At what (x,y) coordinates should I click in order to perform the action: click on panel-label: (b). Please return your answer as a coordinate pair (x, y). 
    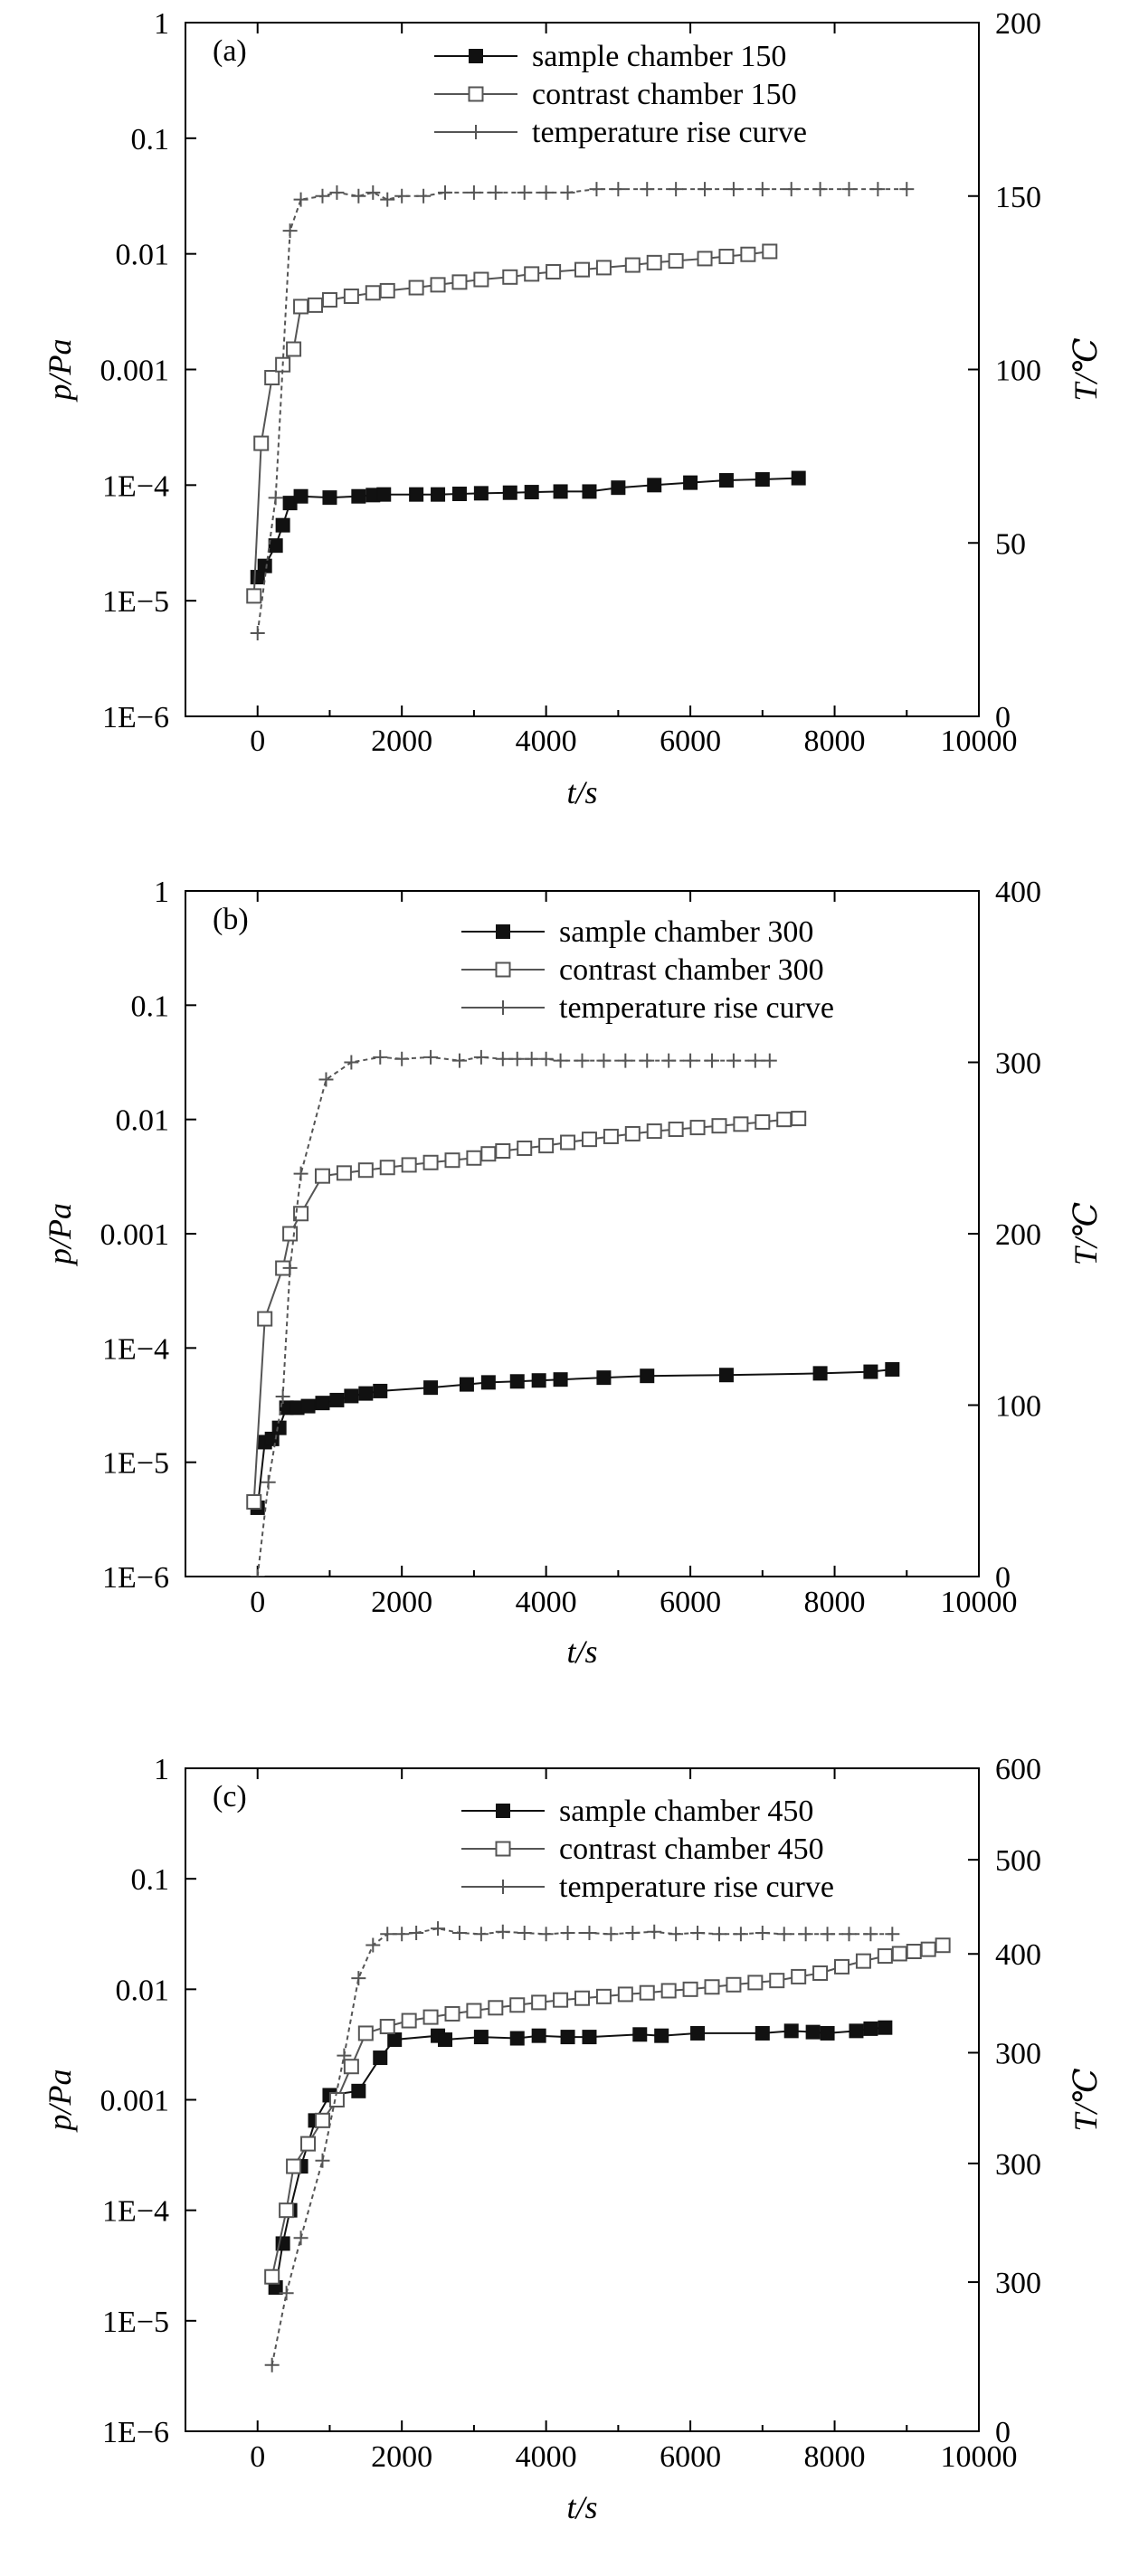
    Looking at the image, I should click on (231, 920).